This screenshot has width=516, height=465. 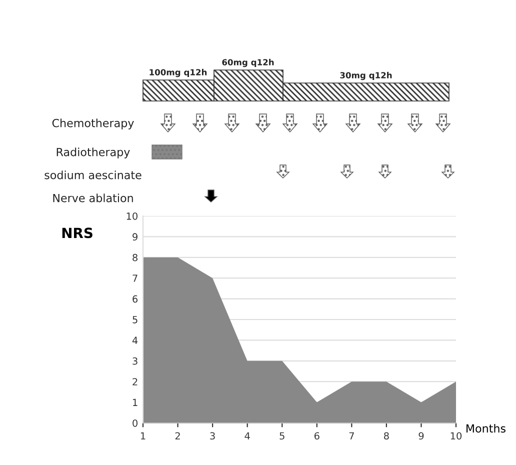 I want to click on text: Chemotherapy, so click(x=93, y=124).